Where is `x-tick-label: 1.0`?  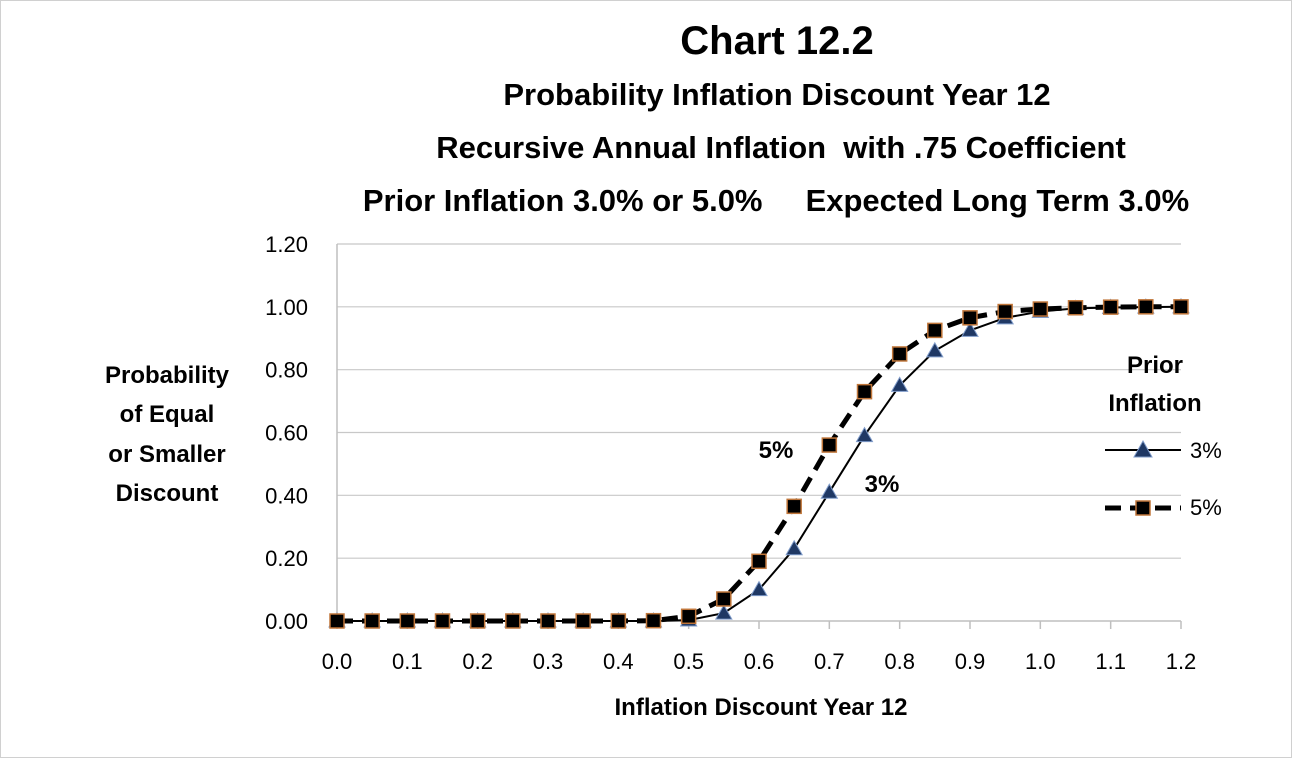 x-tick-label: 1.0 is located at coordinates (1040, 661).